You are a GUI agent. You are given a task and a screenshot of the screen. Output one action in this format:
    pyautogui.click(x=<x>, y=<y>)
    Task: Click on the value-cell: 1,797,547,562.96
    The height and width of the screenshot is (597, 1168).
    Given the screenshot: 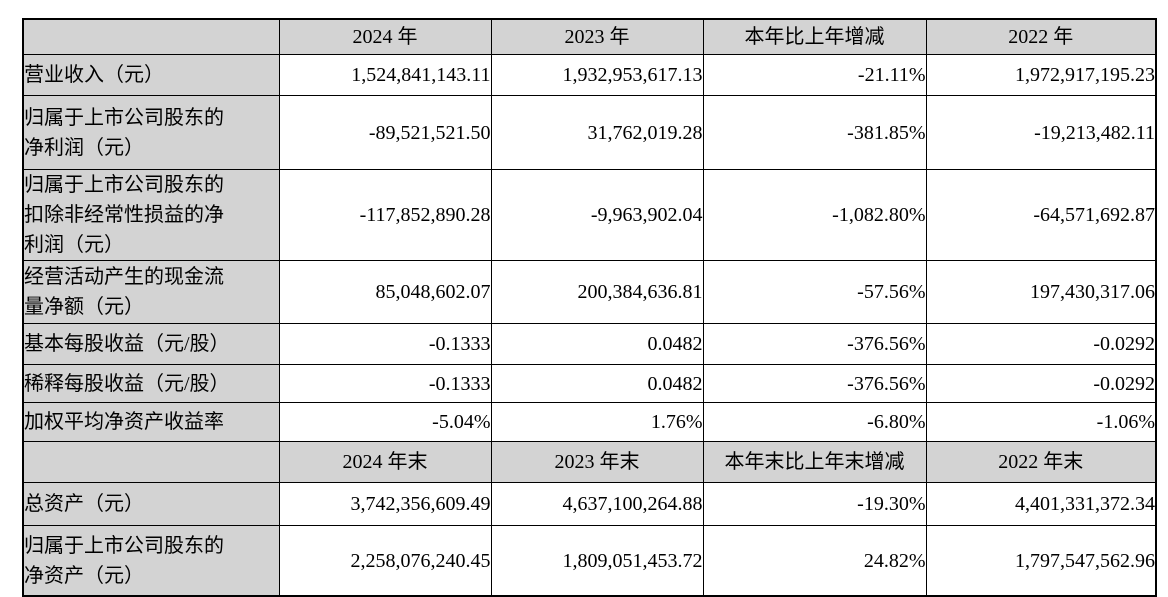 What is the action you would take?
    pyautogui.click(x=1041, y=561)
    